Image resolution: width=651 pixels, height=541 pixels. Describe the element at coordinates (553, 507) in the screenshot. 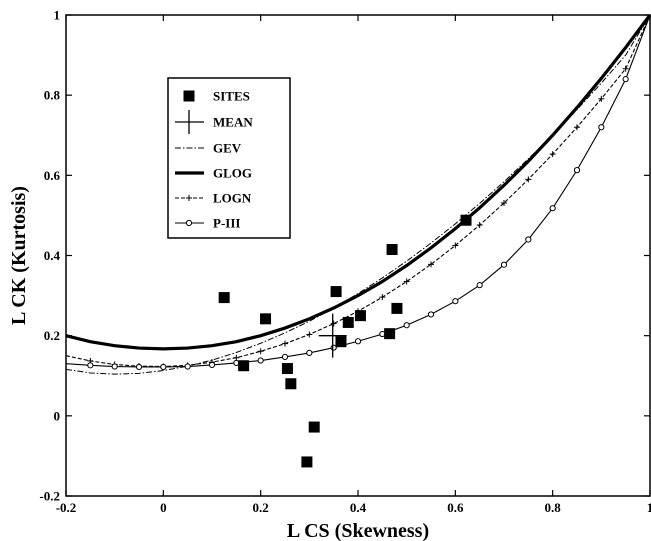

I see `x-tick-label: 0.8` at that location.